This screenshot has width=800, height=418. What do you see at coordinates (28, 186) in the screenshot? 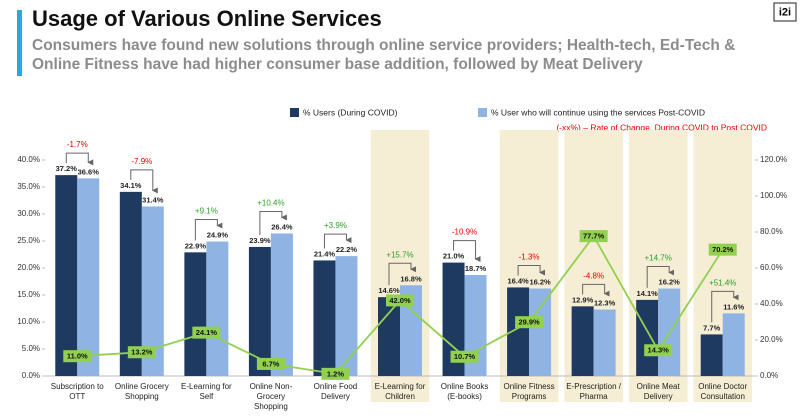
I see `y-tick-label: 35.0%` at bounding box center [28, 186].